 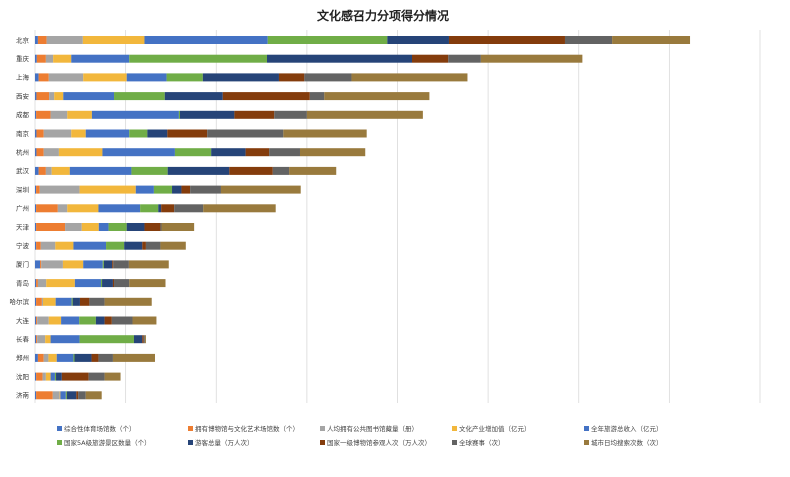 What do you see at coordinates (23, 133) in the screenshot?
I see `category-label: 南京` at bounding box center [23, 133].